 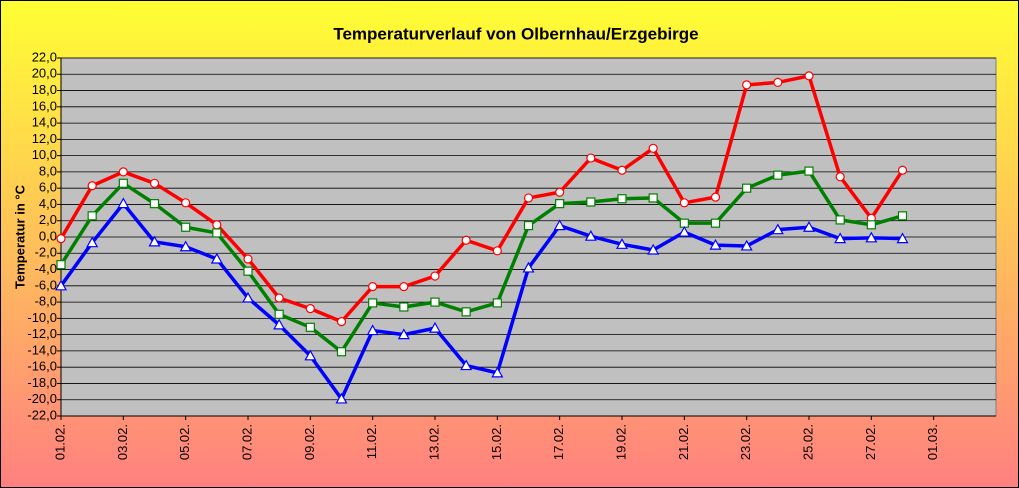 I want to click on y-tick-label: 22,0, so click(x=44, y=56).